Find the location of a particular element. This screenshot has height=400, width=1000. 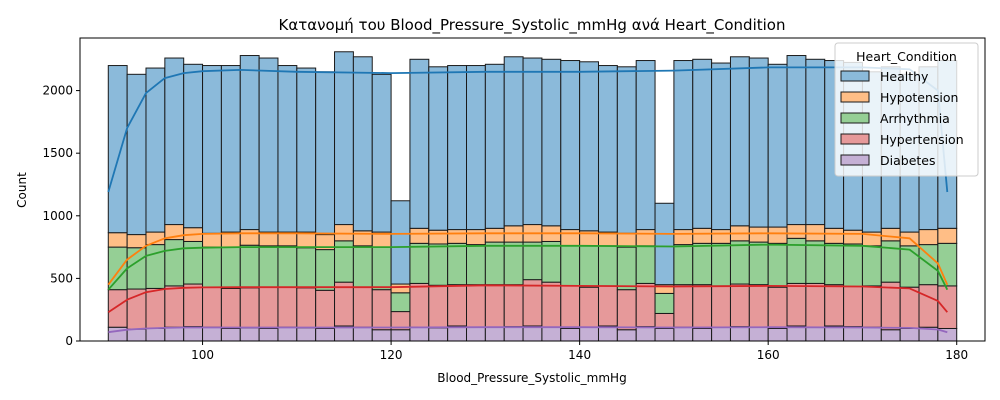

legend-swatch-hypotension is located at coordinates (855, 97).